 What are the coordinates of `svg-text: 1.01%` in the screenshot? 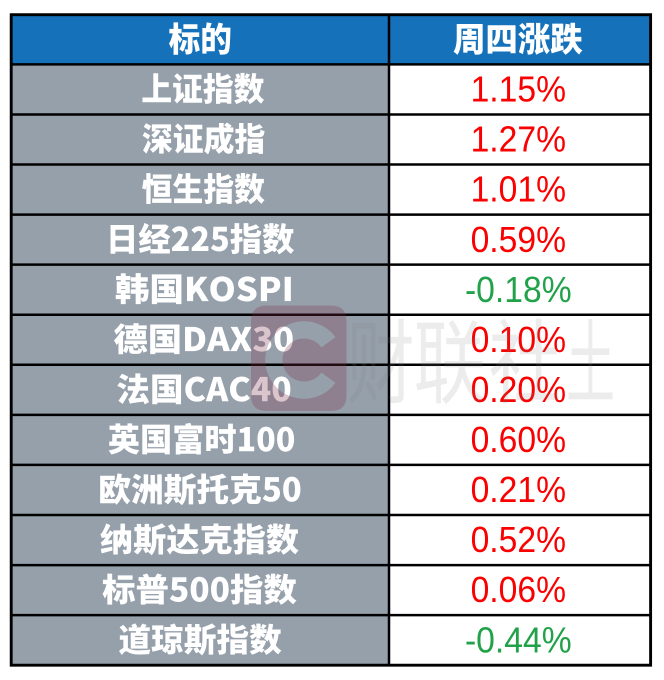 It's located at (518, 189).